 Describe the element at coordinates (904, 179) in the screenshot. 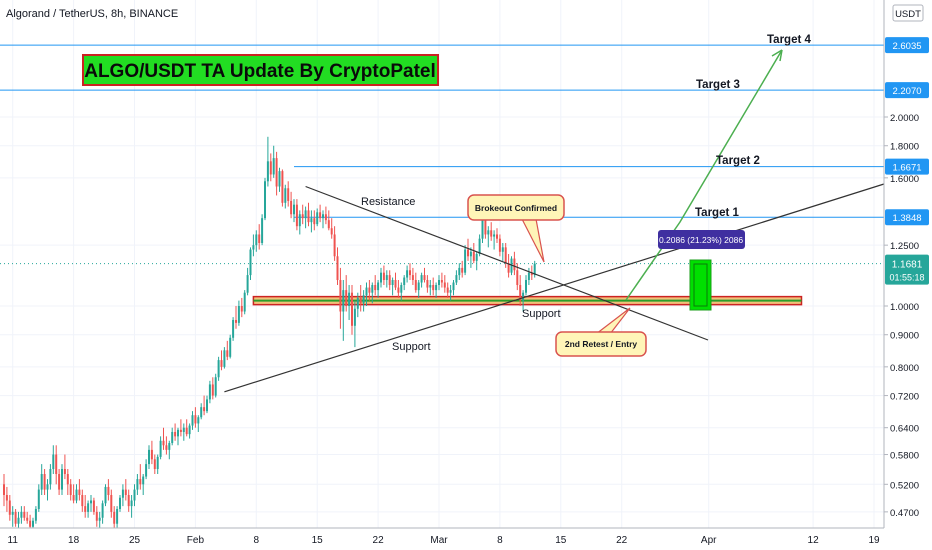

I see `price-tick-label: 1.6000` at that location.